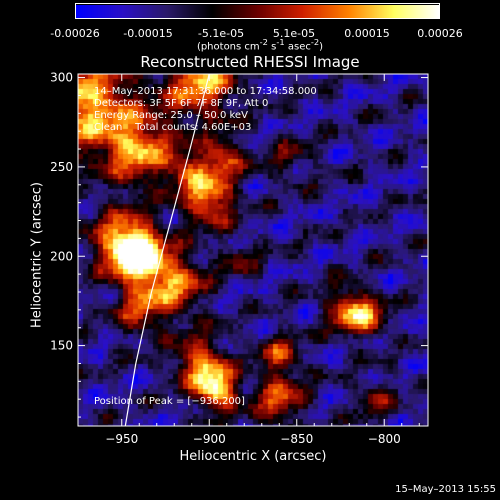 The height and width of the screenshot is (500, 500). What do you see at coordinates (384, 439) in the screenshot?
I see `x-tick-label: −800` at bounding box center [384, 439].